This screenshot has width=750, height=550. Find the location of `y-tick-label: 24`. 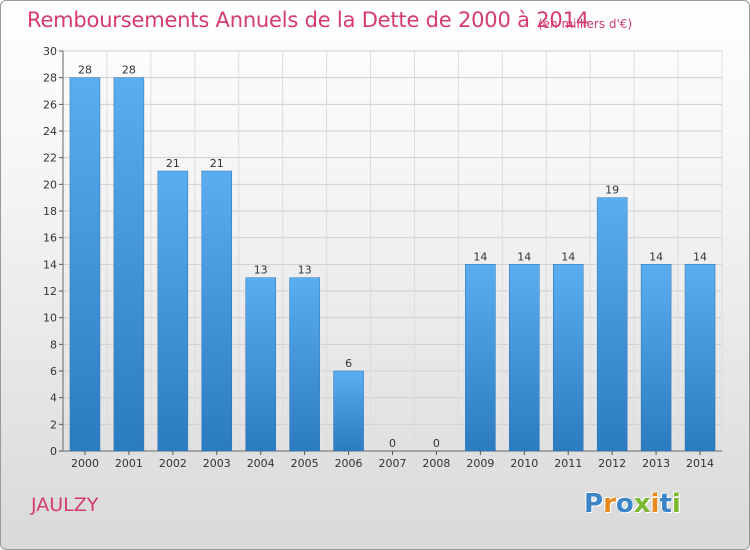

y-tick-label: 24 is located at coordinates (50, 131).